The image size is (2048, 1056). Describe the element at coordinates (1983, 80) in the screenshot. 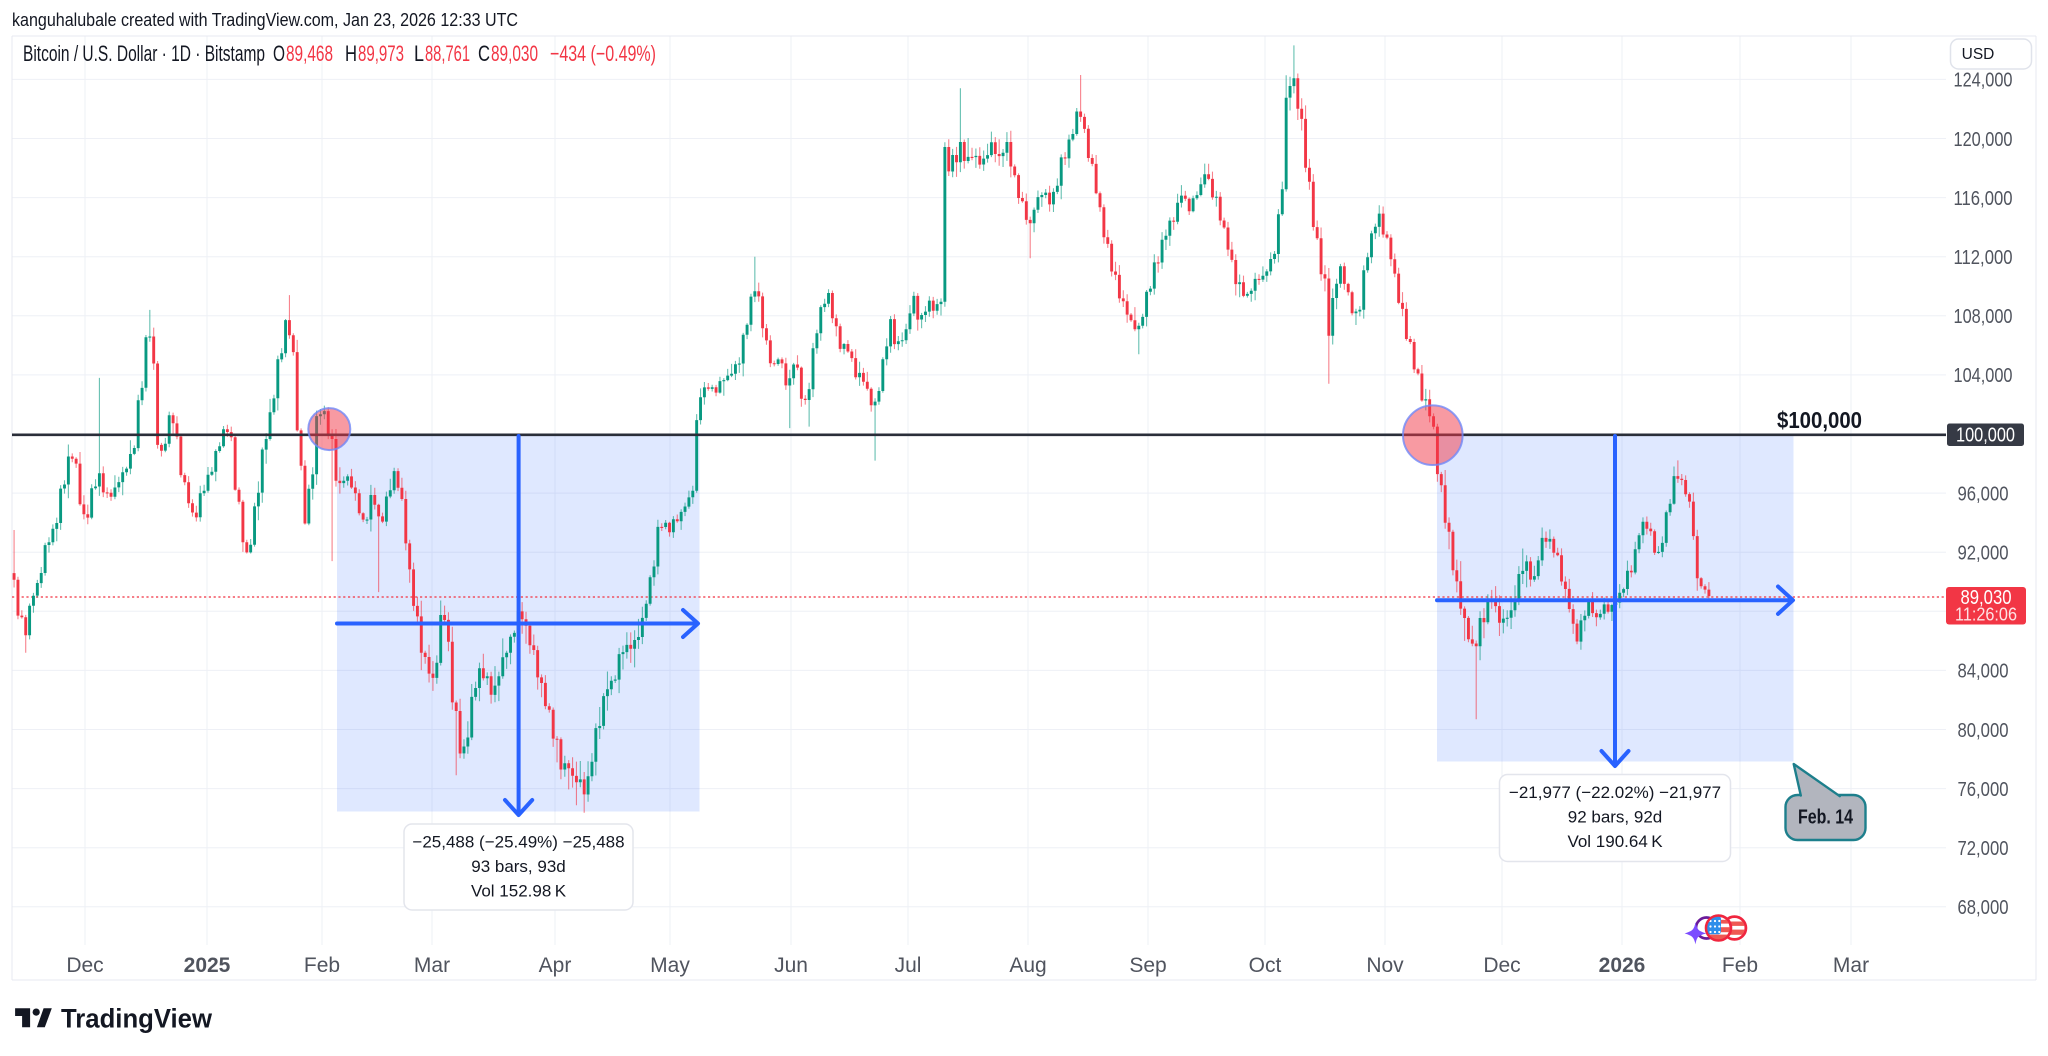

I see `svg-text: 124,000` at that location.